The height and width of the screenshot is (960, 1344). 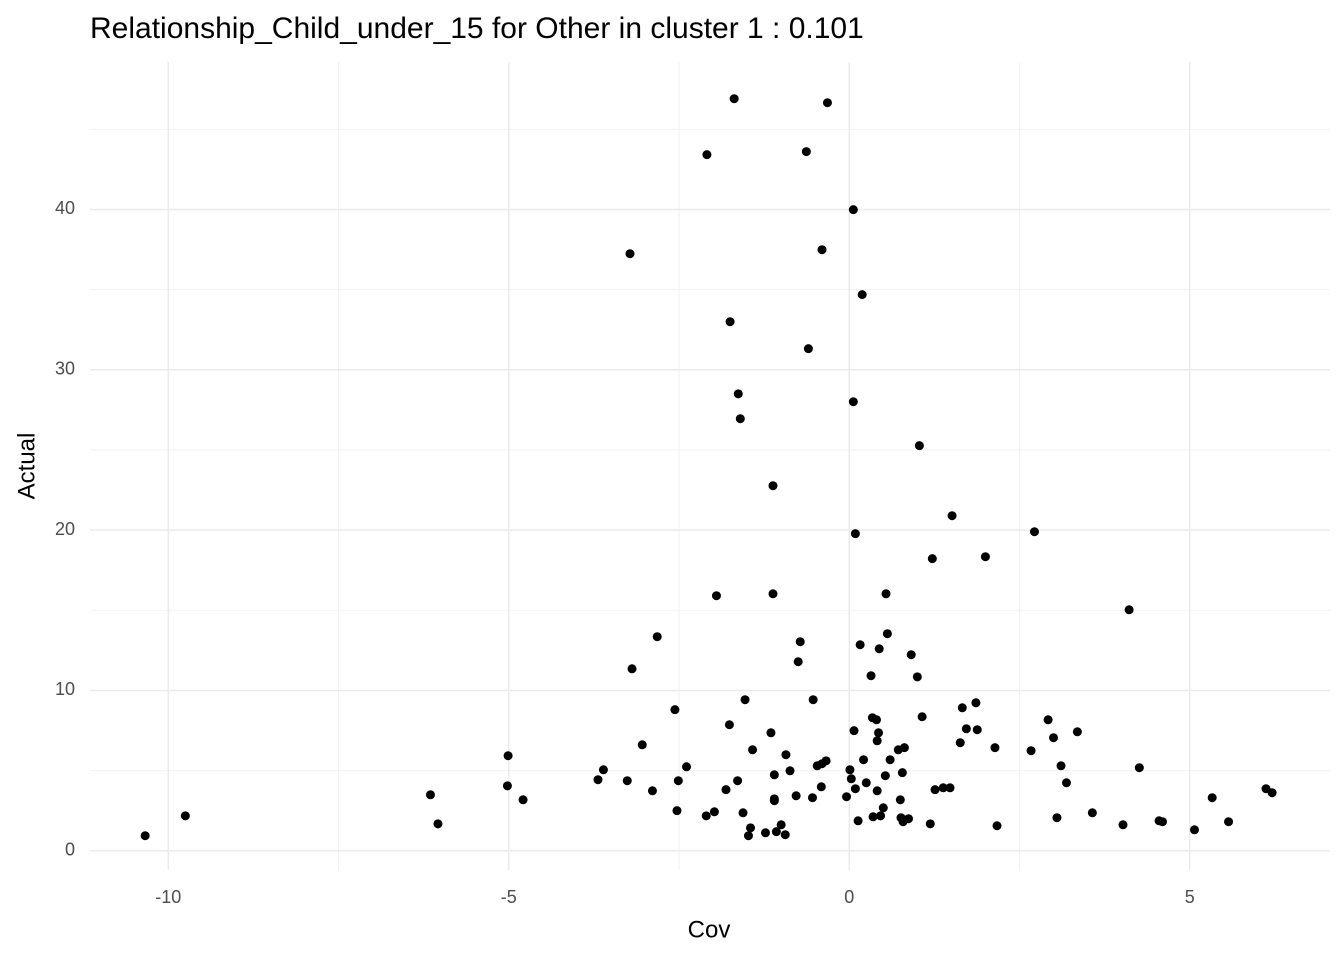 What do you see at coordinates (1190, 897) in the screenshot?
I see `x-tick-label: 5` at bounding box center [1190, 897].